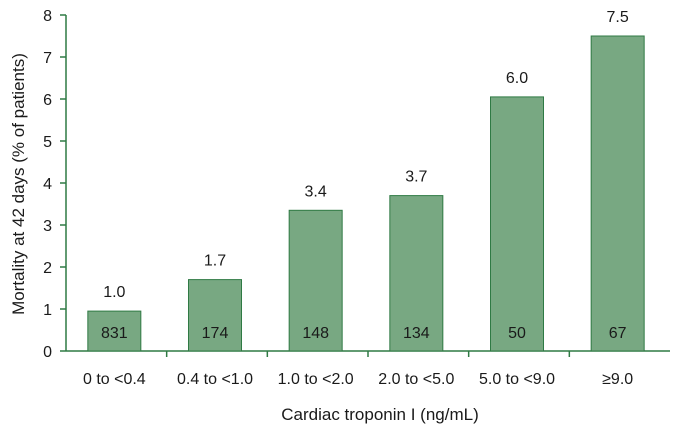 The width and height of the screenshot is (675, 428). I want to click on bar-value-label: 3.4, so click(316, 191).